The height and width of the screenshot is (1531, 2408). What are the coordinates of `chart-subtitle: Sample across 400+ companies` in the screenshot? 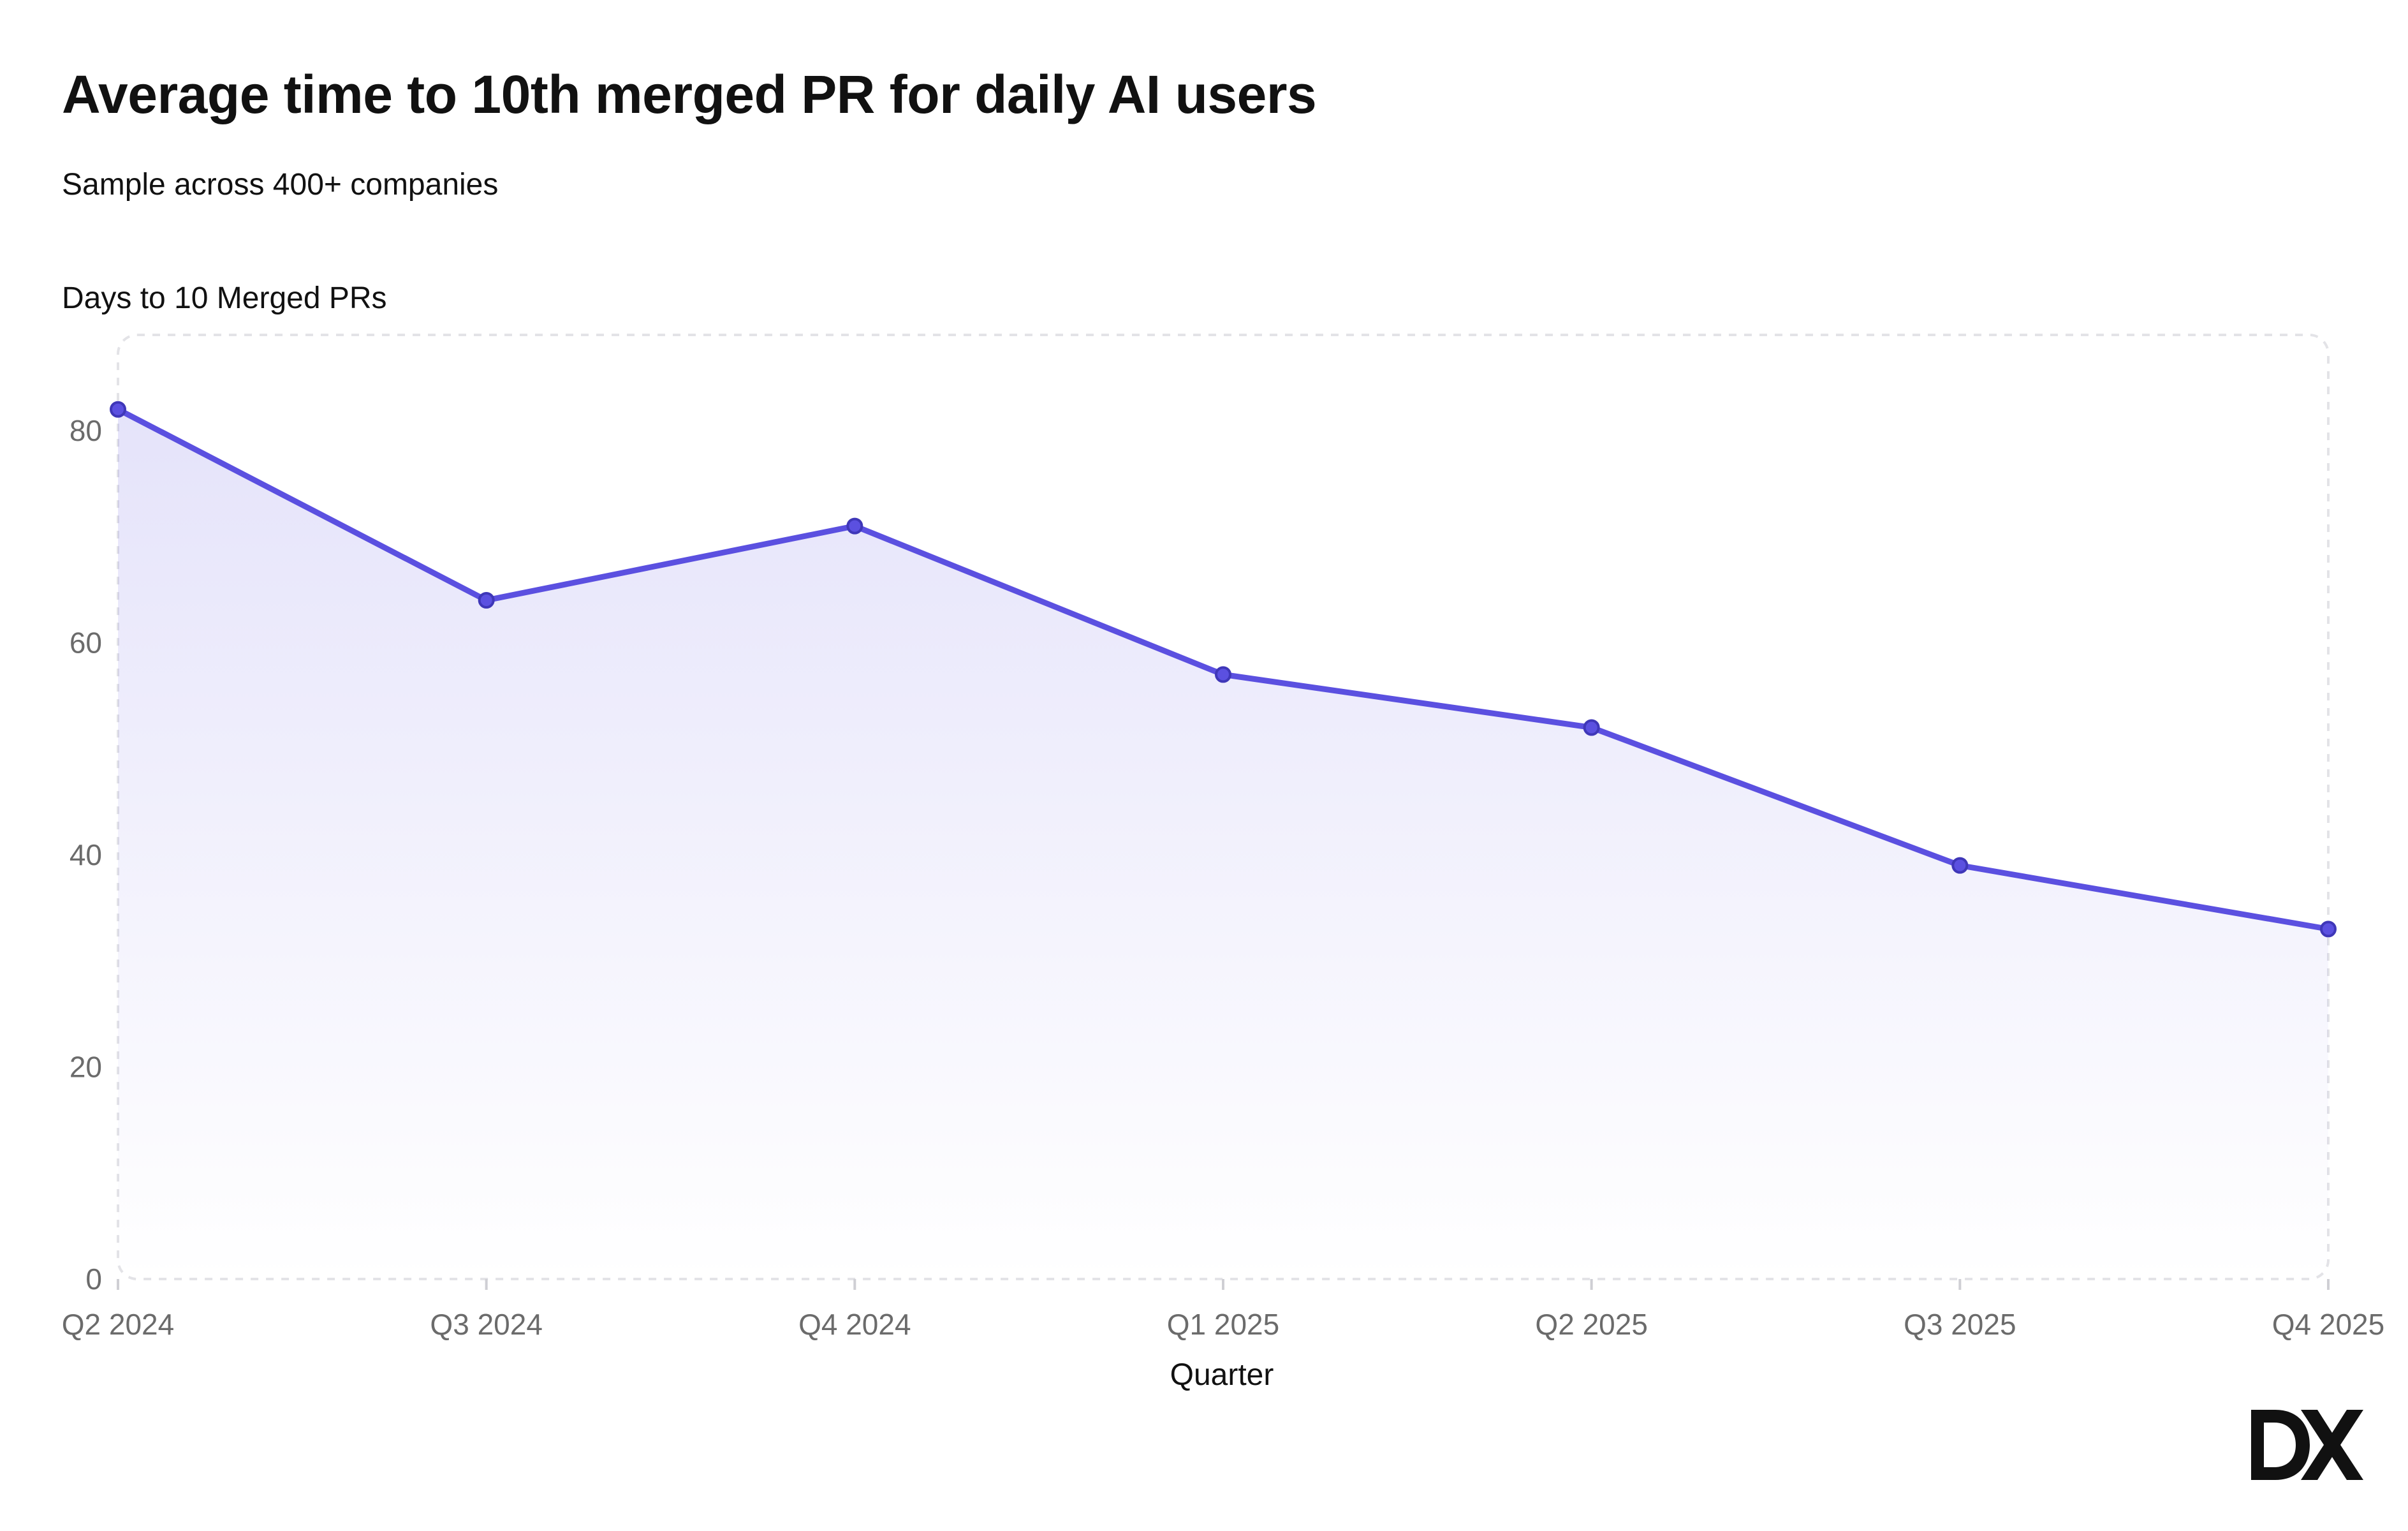 It's located at (280, 185).